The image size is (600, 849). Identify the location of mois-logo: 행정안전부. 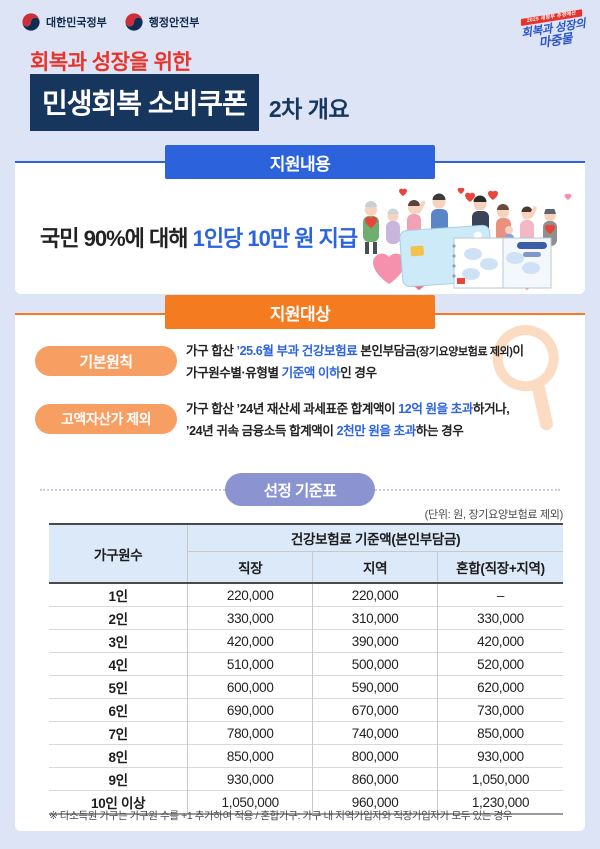
(162, 22).